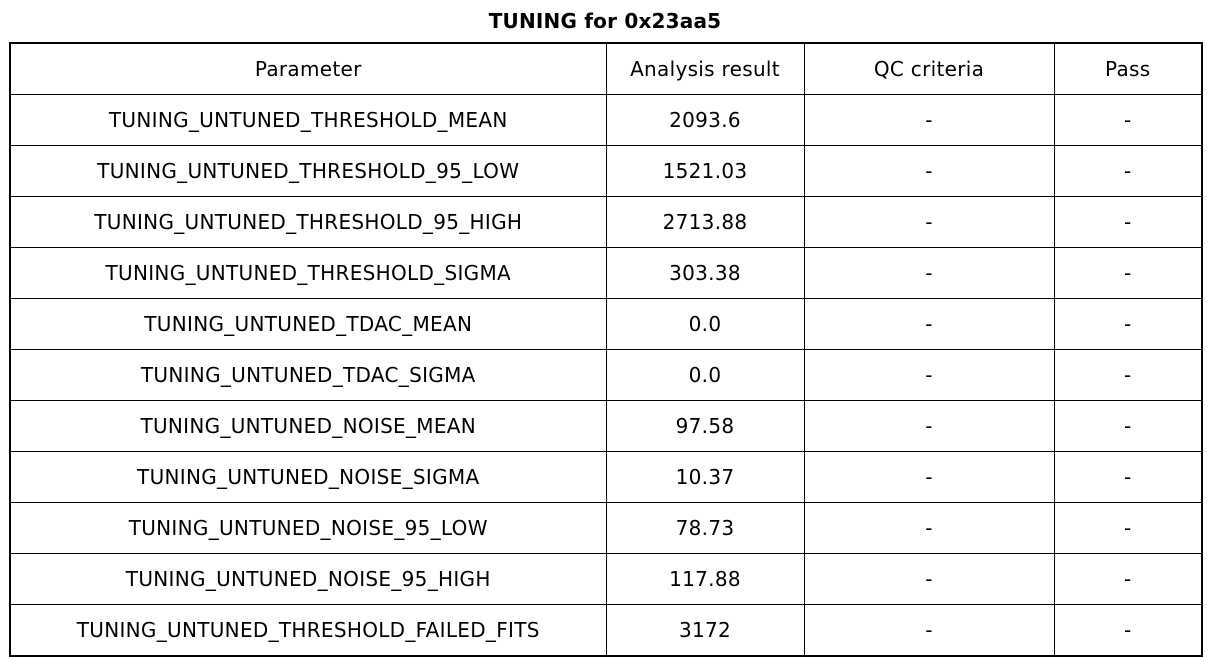 The width and height of the screenshot is (1210, 657). Describe the element at coordinates (308, 273) in the screenshot. I see `param-cell: TUNING_UNTUNED_THRESHOLD_SIGMA` at that location.